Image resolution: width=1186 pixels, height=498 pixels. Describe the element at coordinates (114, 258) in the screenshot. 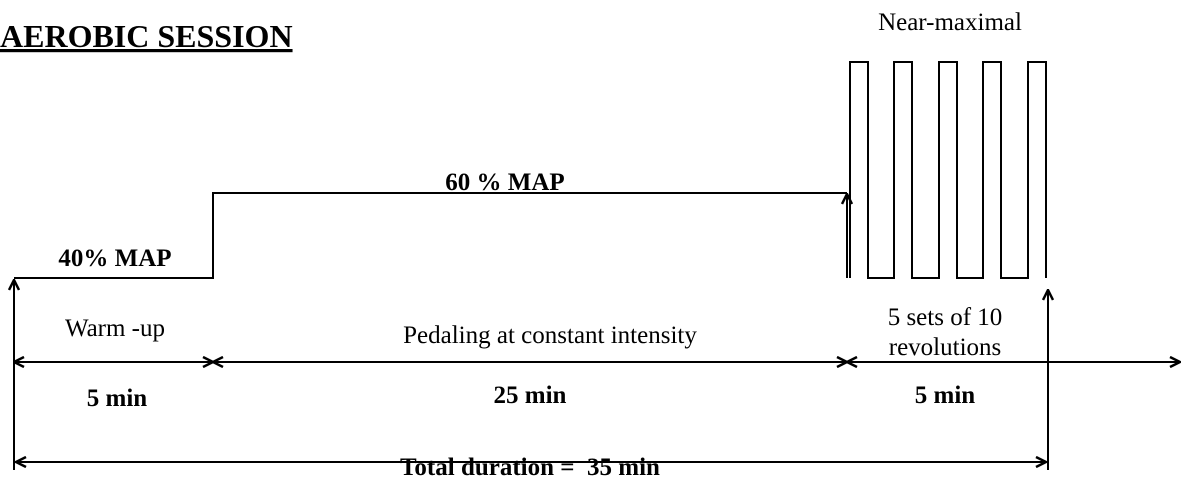

I see `low-intensity-label: 40% MAP` at that location.